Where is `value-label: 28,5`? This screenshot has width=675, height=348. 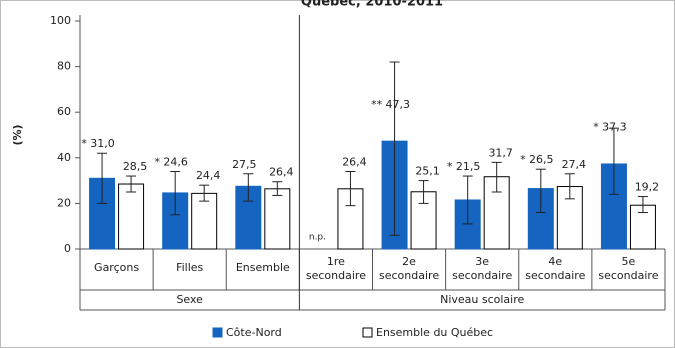 value-label: 28,5 is located at coordinates (135, 166).